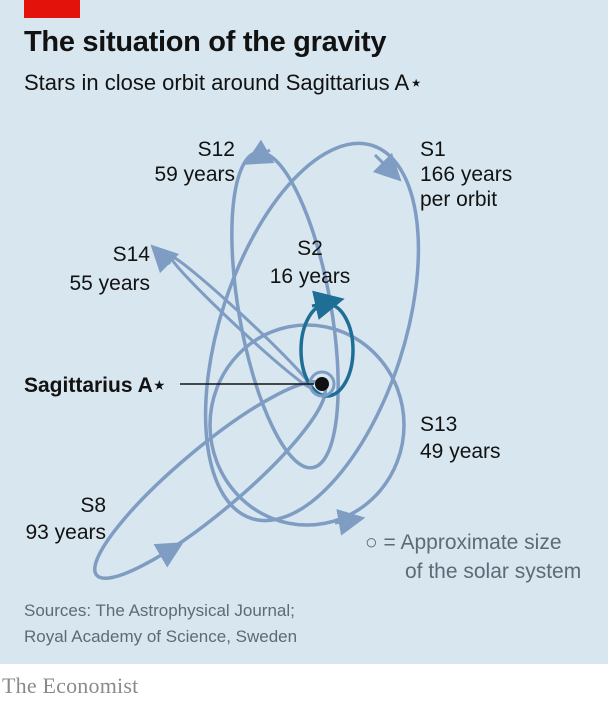 The image size is (608, 701). I want to click on orbit-s8-arrow, so click(168, 555).